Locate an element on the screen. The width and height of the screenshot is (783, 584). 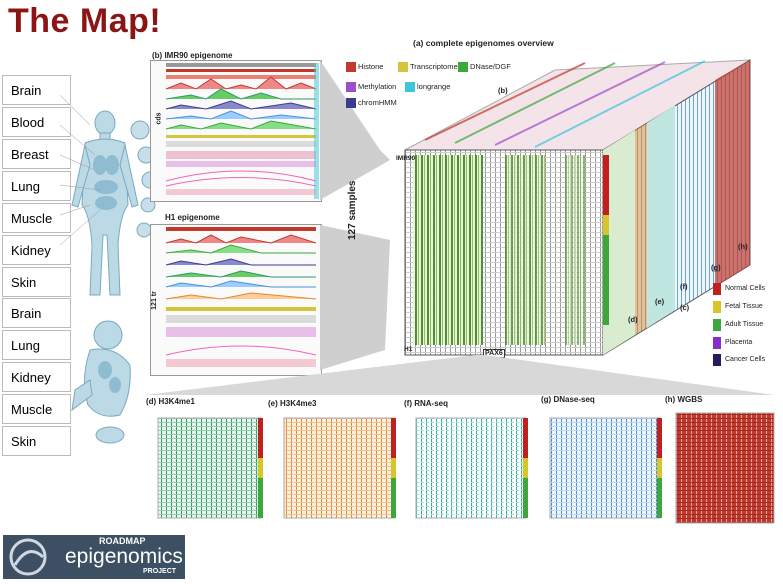
assay-legend-transcriptome: Transcriptome is located at coordinates (428, 67).